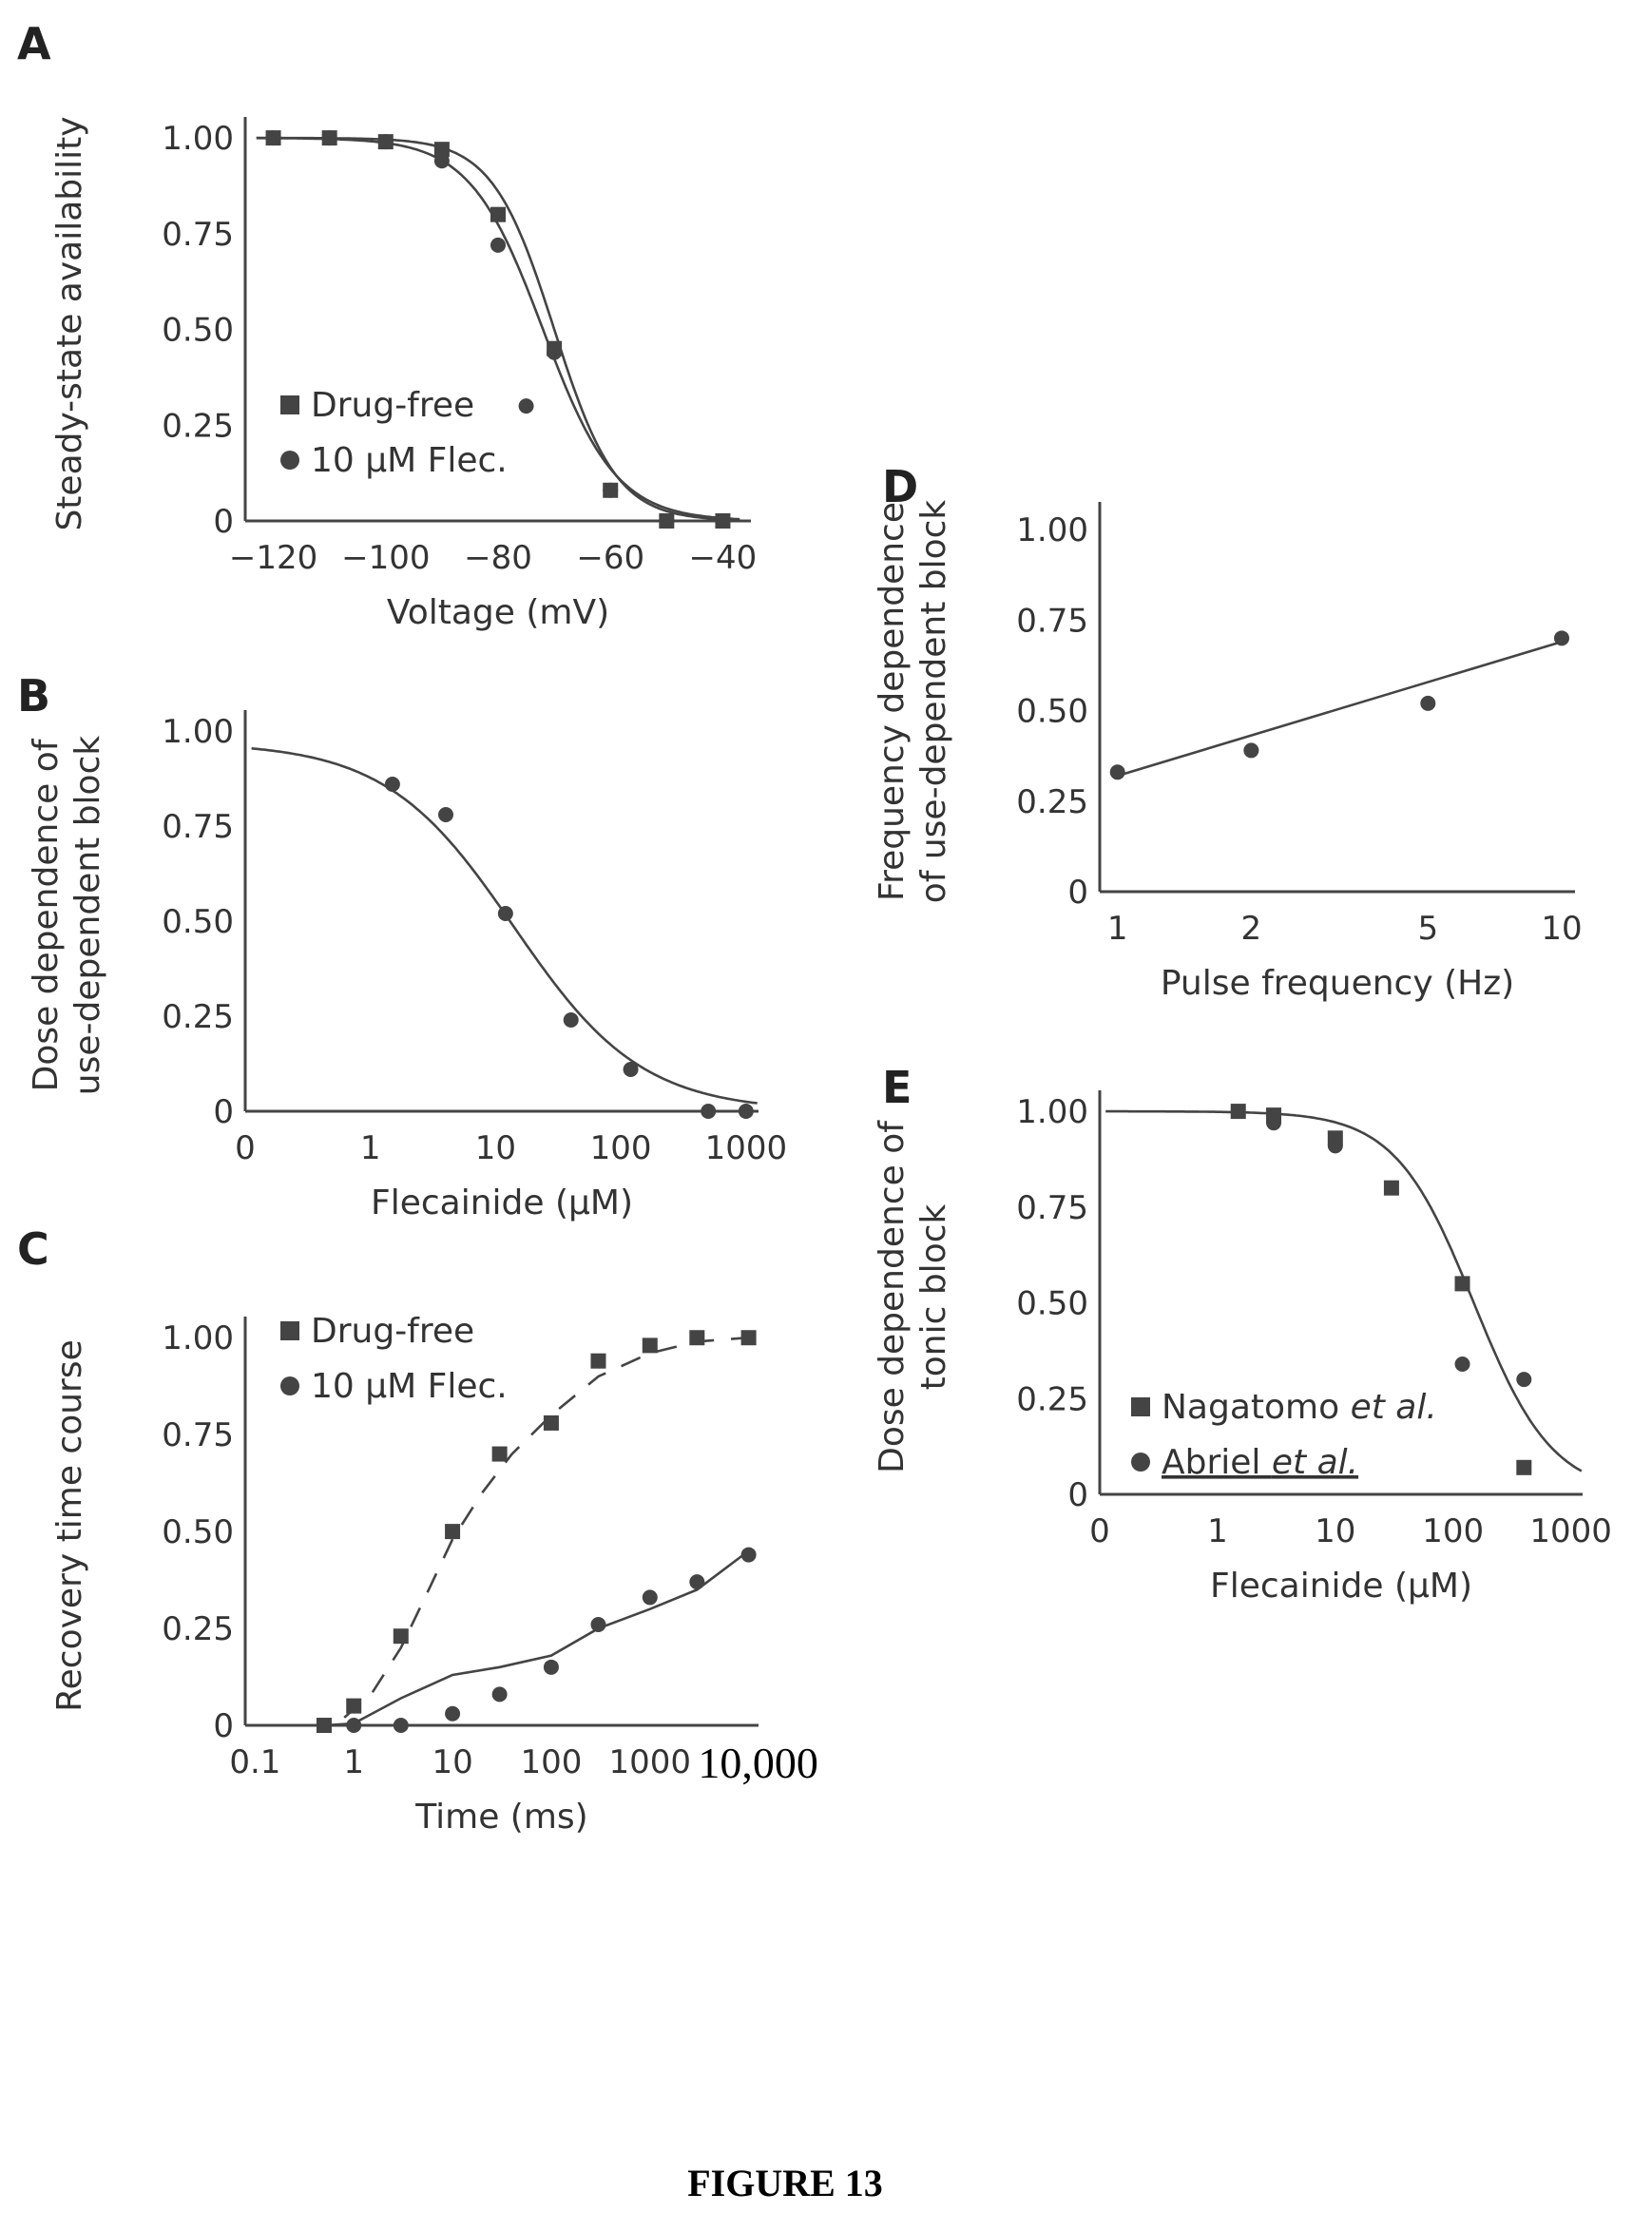  What do you see at coordinates (498, 612) in the screenshot?
I see `x-axis-label: Voltage (mV)` at bounding box center [498, 612].